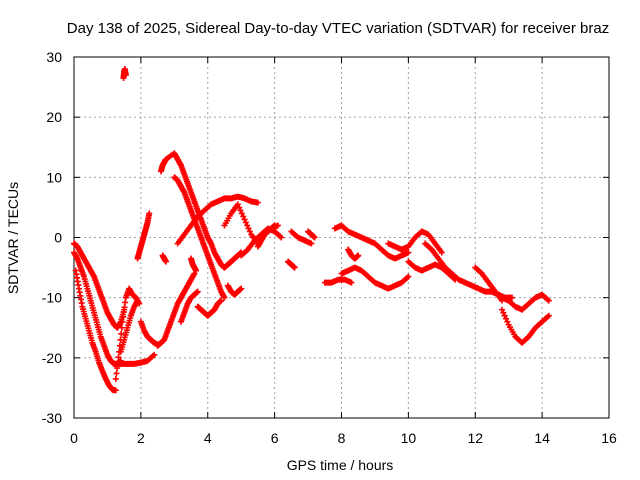 This screenshot has width=640, height=480. Describe the element at coordinates (13, 238) in the screenshot. I see `y-axis-label: SDTVAR / TECUs` at that location.